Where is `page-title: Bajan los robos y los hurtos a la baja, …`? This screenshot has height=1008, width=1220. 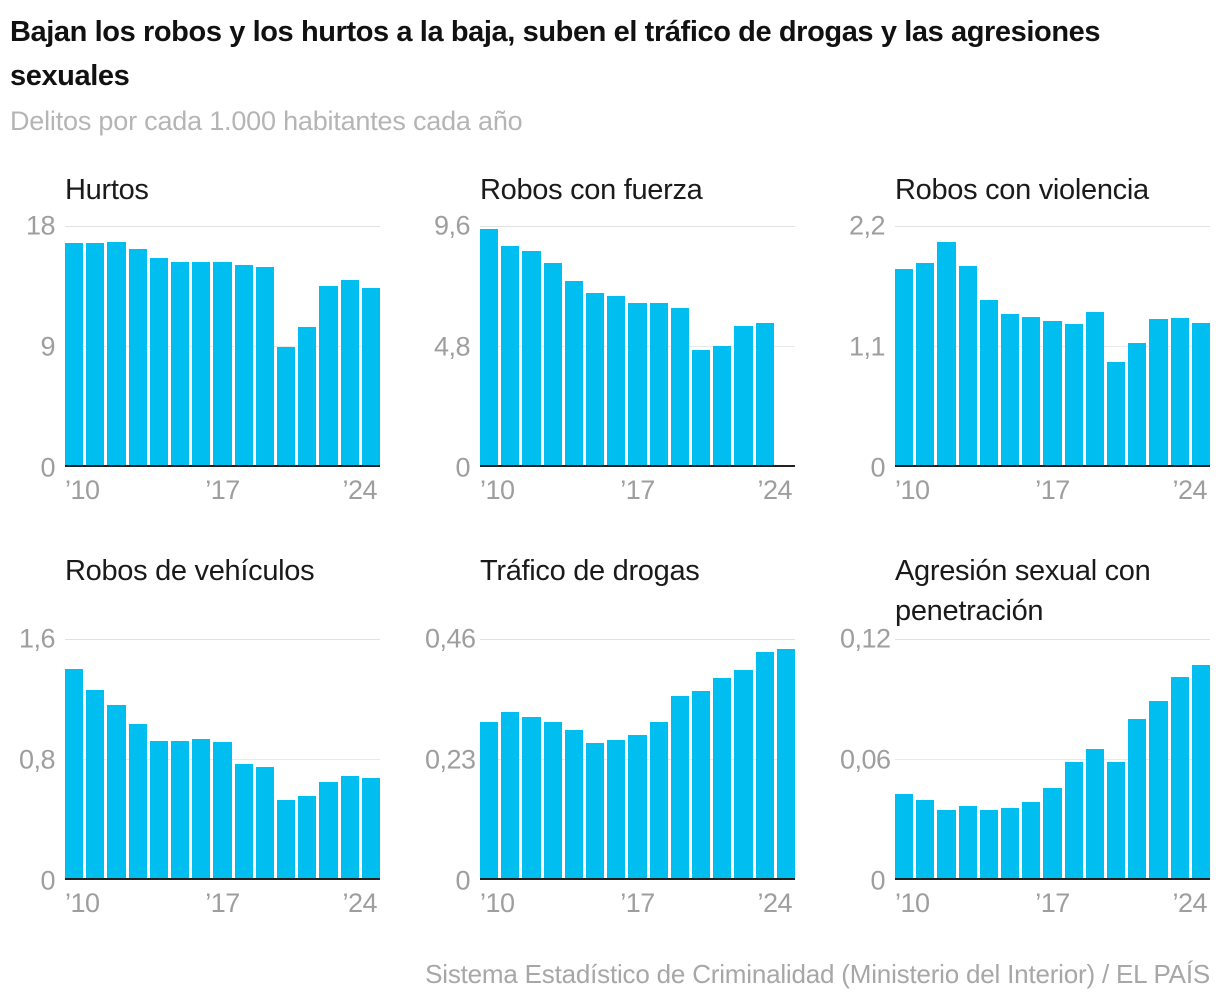
page-title: Bajan los robos y los hurtos a la baja, … is located at coordinates (555, 54).